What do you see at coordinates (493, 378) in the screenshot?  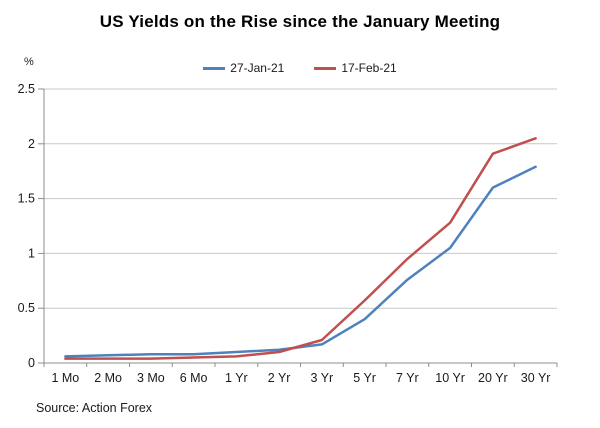 I see `x-tick-label: 20 Yr` at bounding box center [493, 378].